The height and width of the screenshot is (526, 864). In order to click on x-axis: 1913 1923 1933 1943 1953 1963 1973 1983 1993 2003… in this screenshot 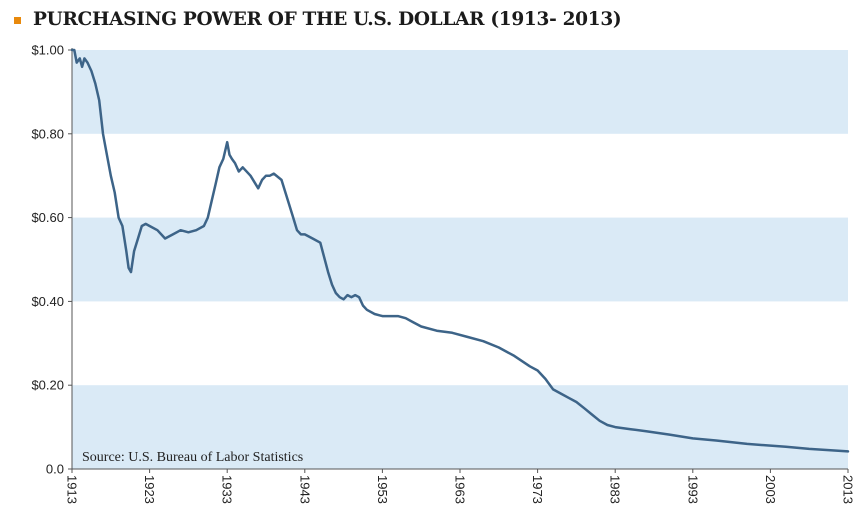, I will do `click(460, 486)`.